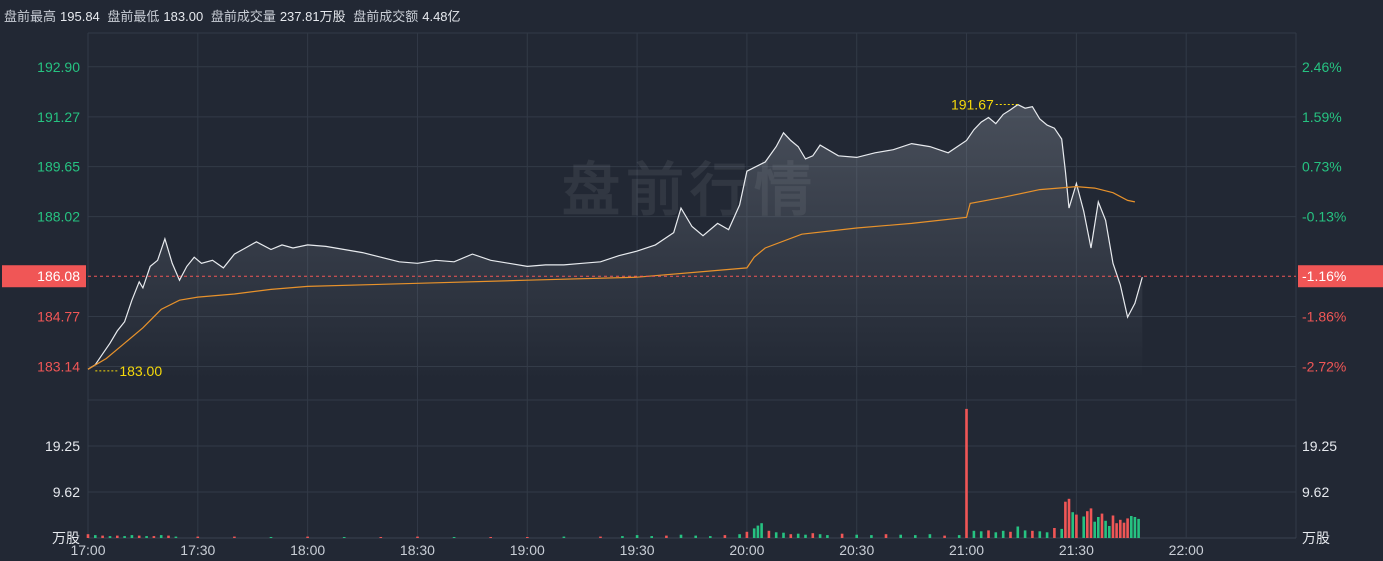 This screenshot has height=561, width=1383. I want to click on x-tick-label: 20:00, so click(746, 550).